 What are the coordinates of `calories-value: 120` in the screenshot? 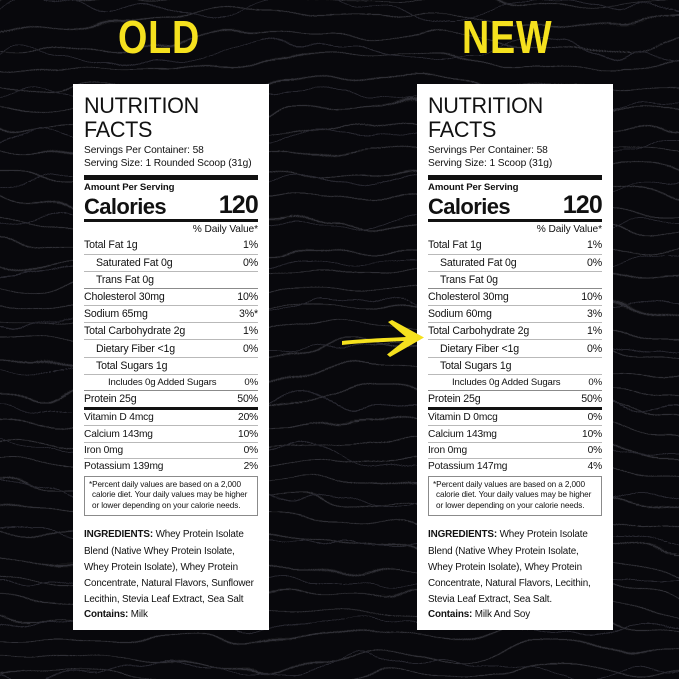 It's located at (238, 205).